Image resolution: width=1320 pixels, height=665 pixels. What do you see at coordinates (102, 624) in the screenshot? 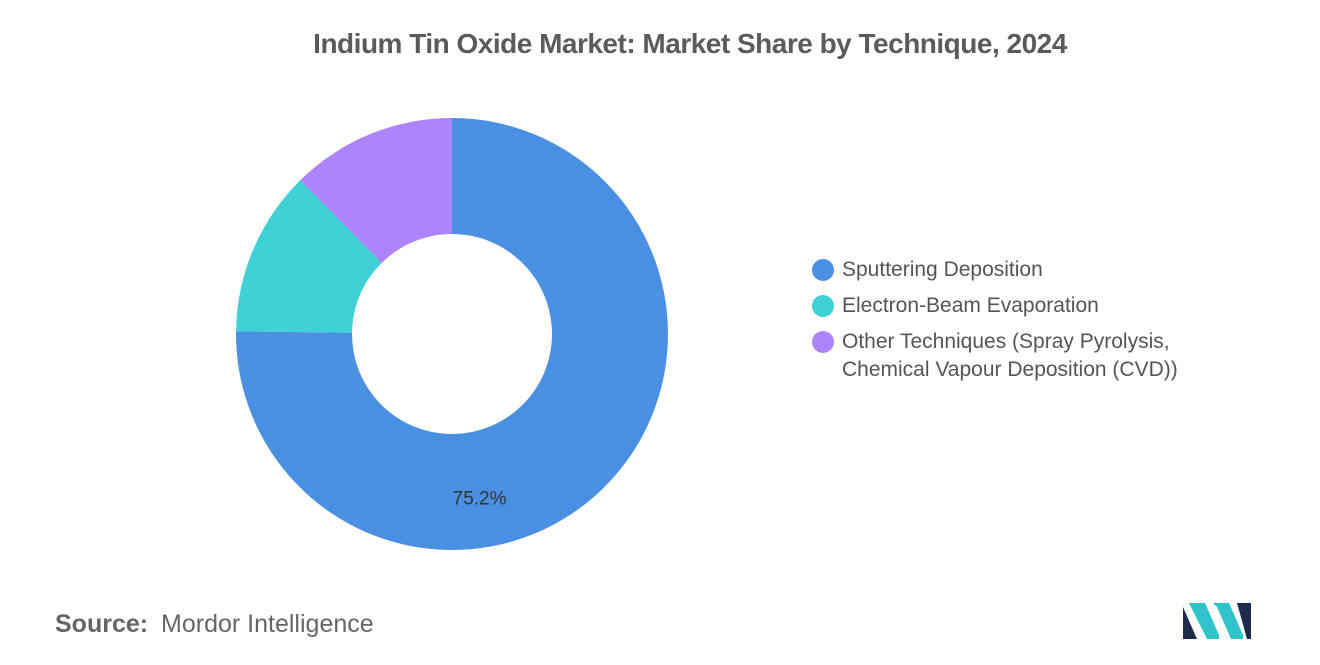
I see `source-label: Source:` at bounding box center [102, 624].